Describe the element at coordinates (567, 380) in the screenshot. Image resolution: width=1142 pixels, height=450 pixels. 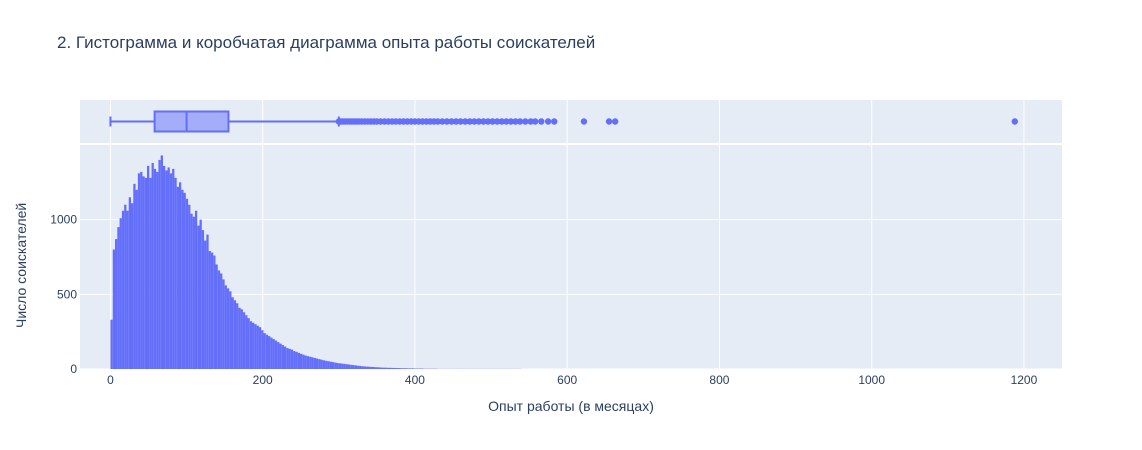
I see `x-tick-label: 600` at that location.